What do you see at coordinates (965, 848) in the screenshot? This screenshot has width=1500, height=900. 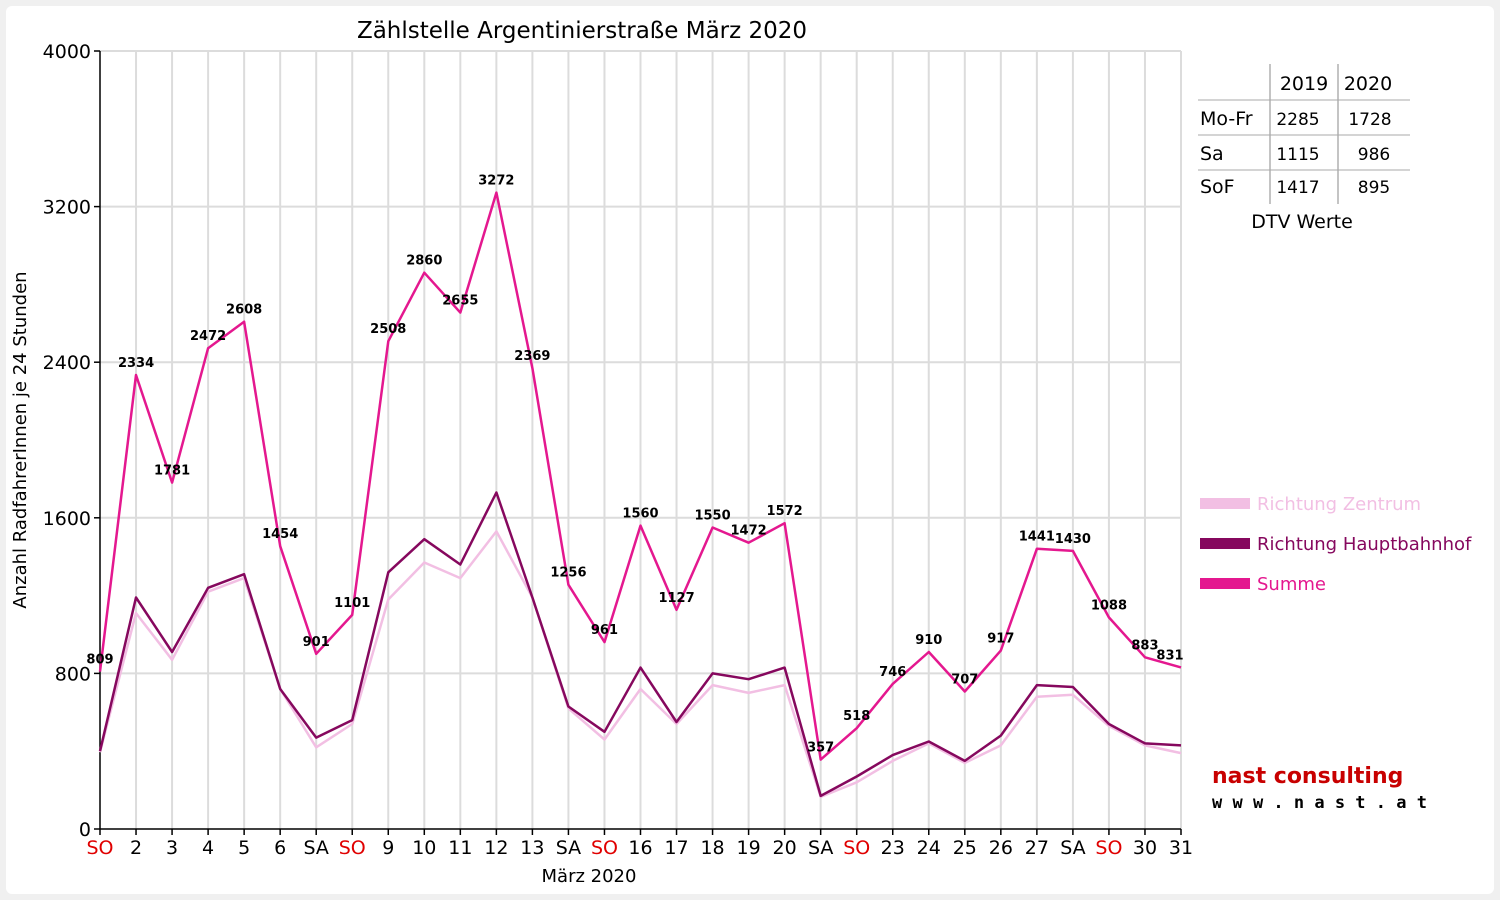 I see `x-tick-label: 25` at bounding box center [965, 848].